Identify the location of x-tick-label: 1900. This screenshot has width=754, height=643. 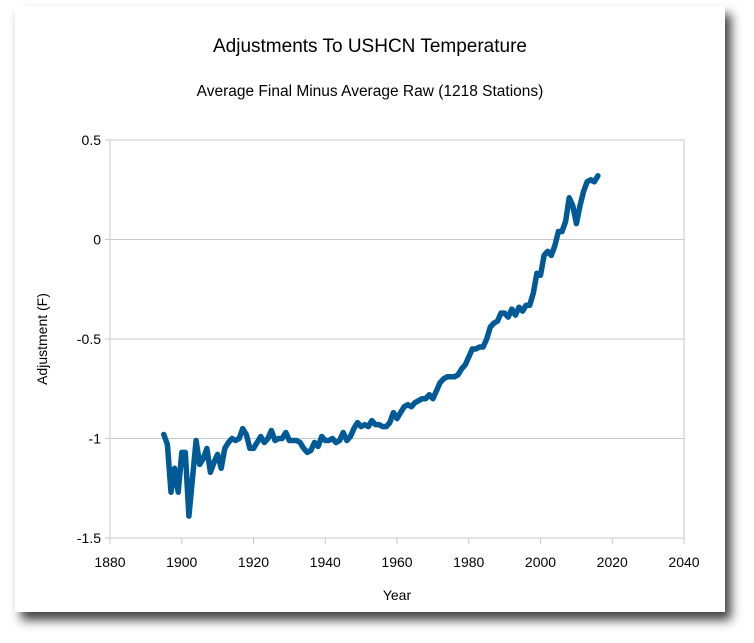
(181, 562).